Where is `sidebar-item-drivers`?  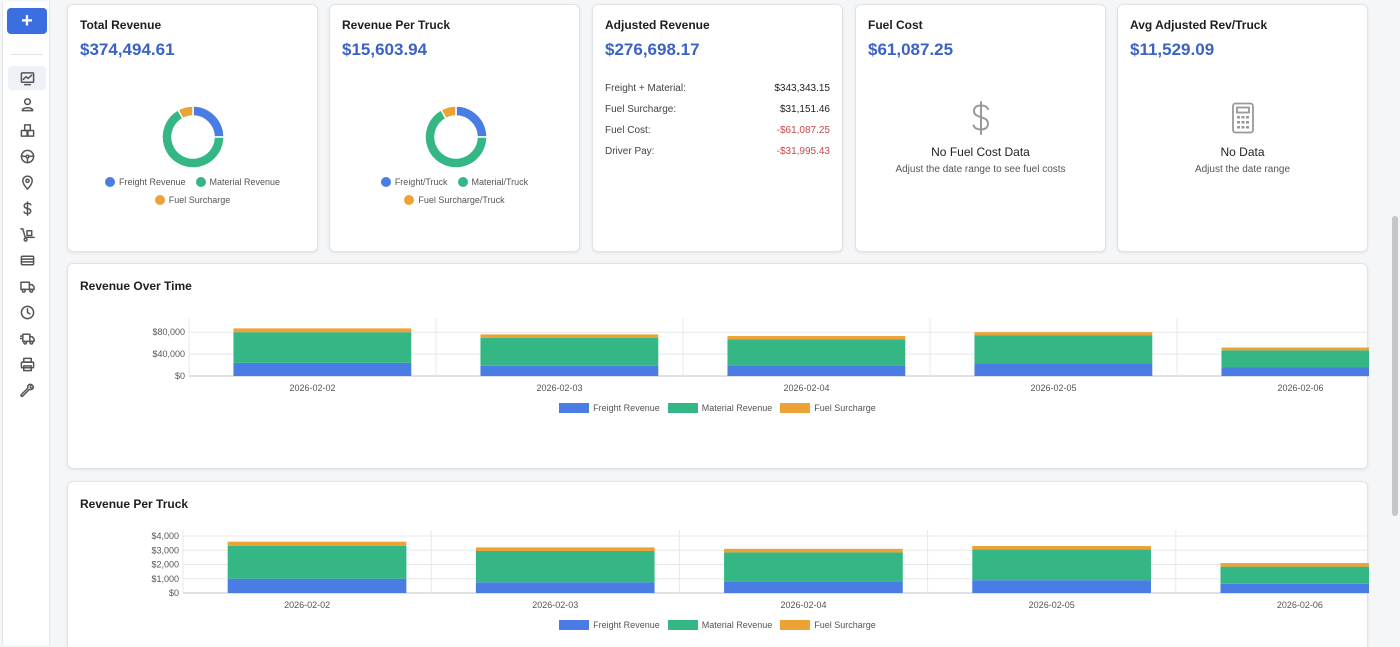
sidebar-item-drivers is located at coordinates (27, 156).